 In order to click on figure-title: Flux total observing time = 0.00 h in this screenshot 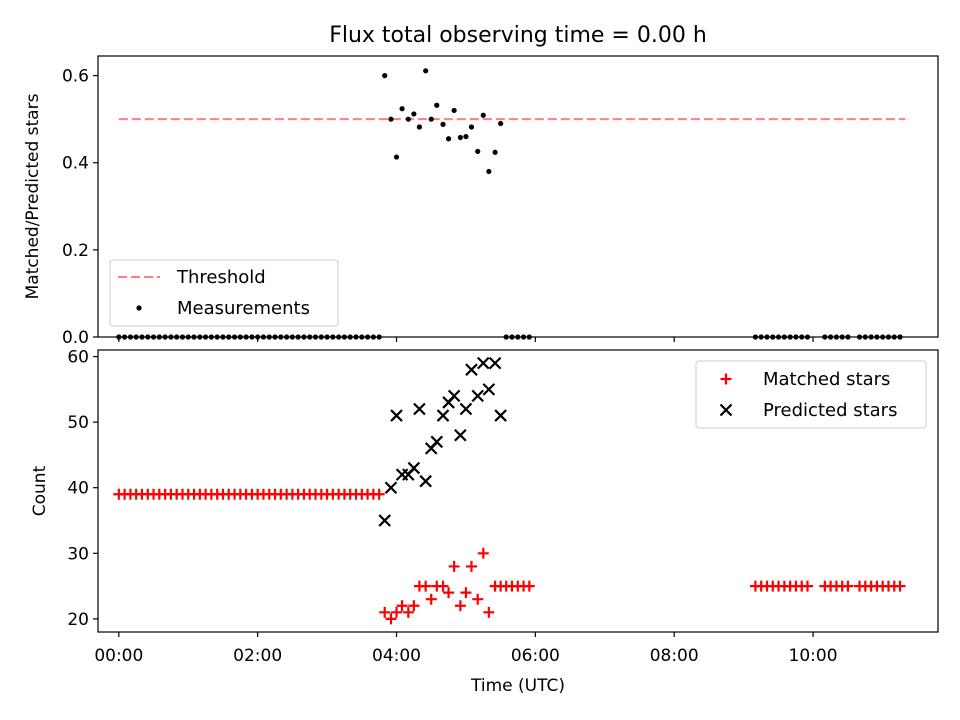, I will do `click(518, 35)`.